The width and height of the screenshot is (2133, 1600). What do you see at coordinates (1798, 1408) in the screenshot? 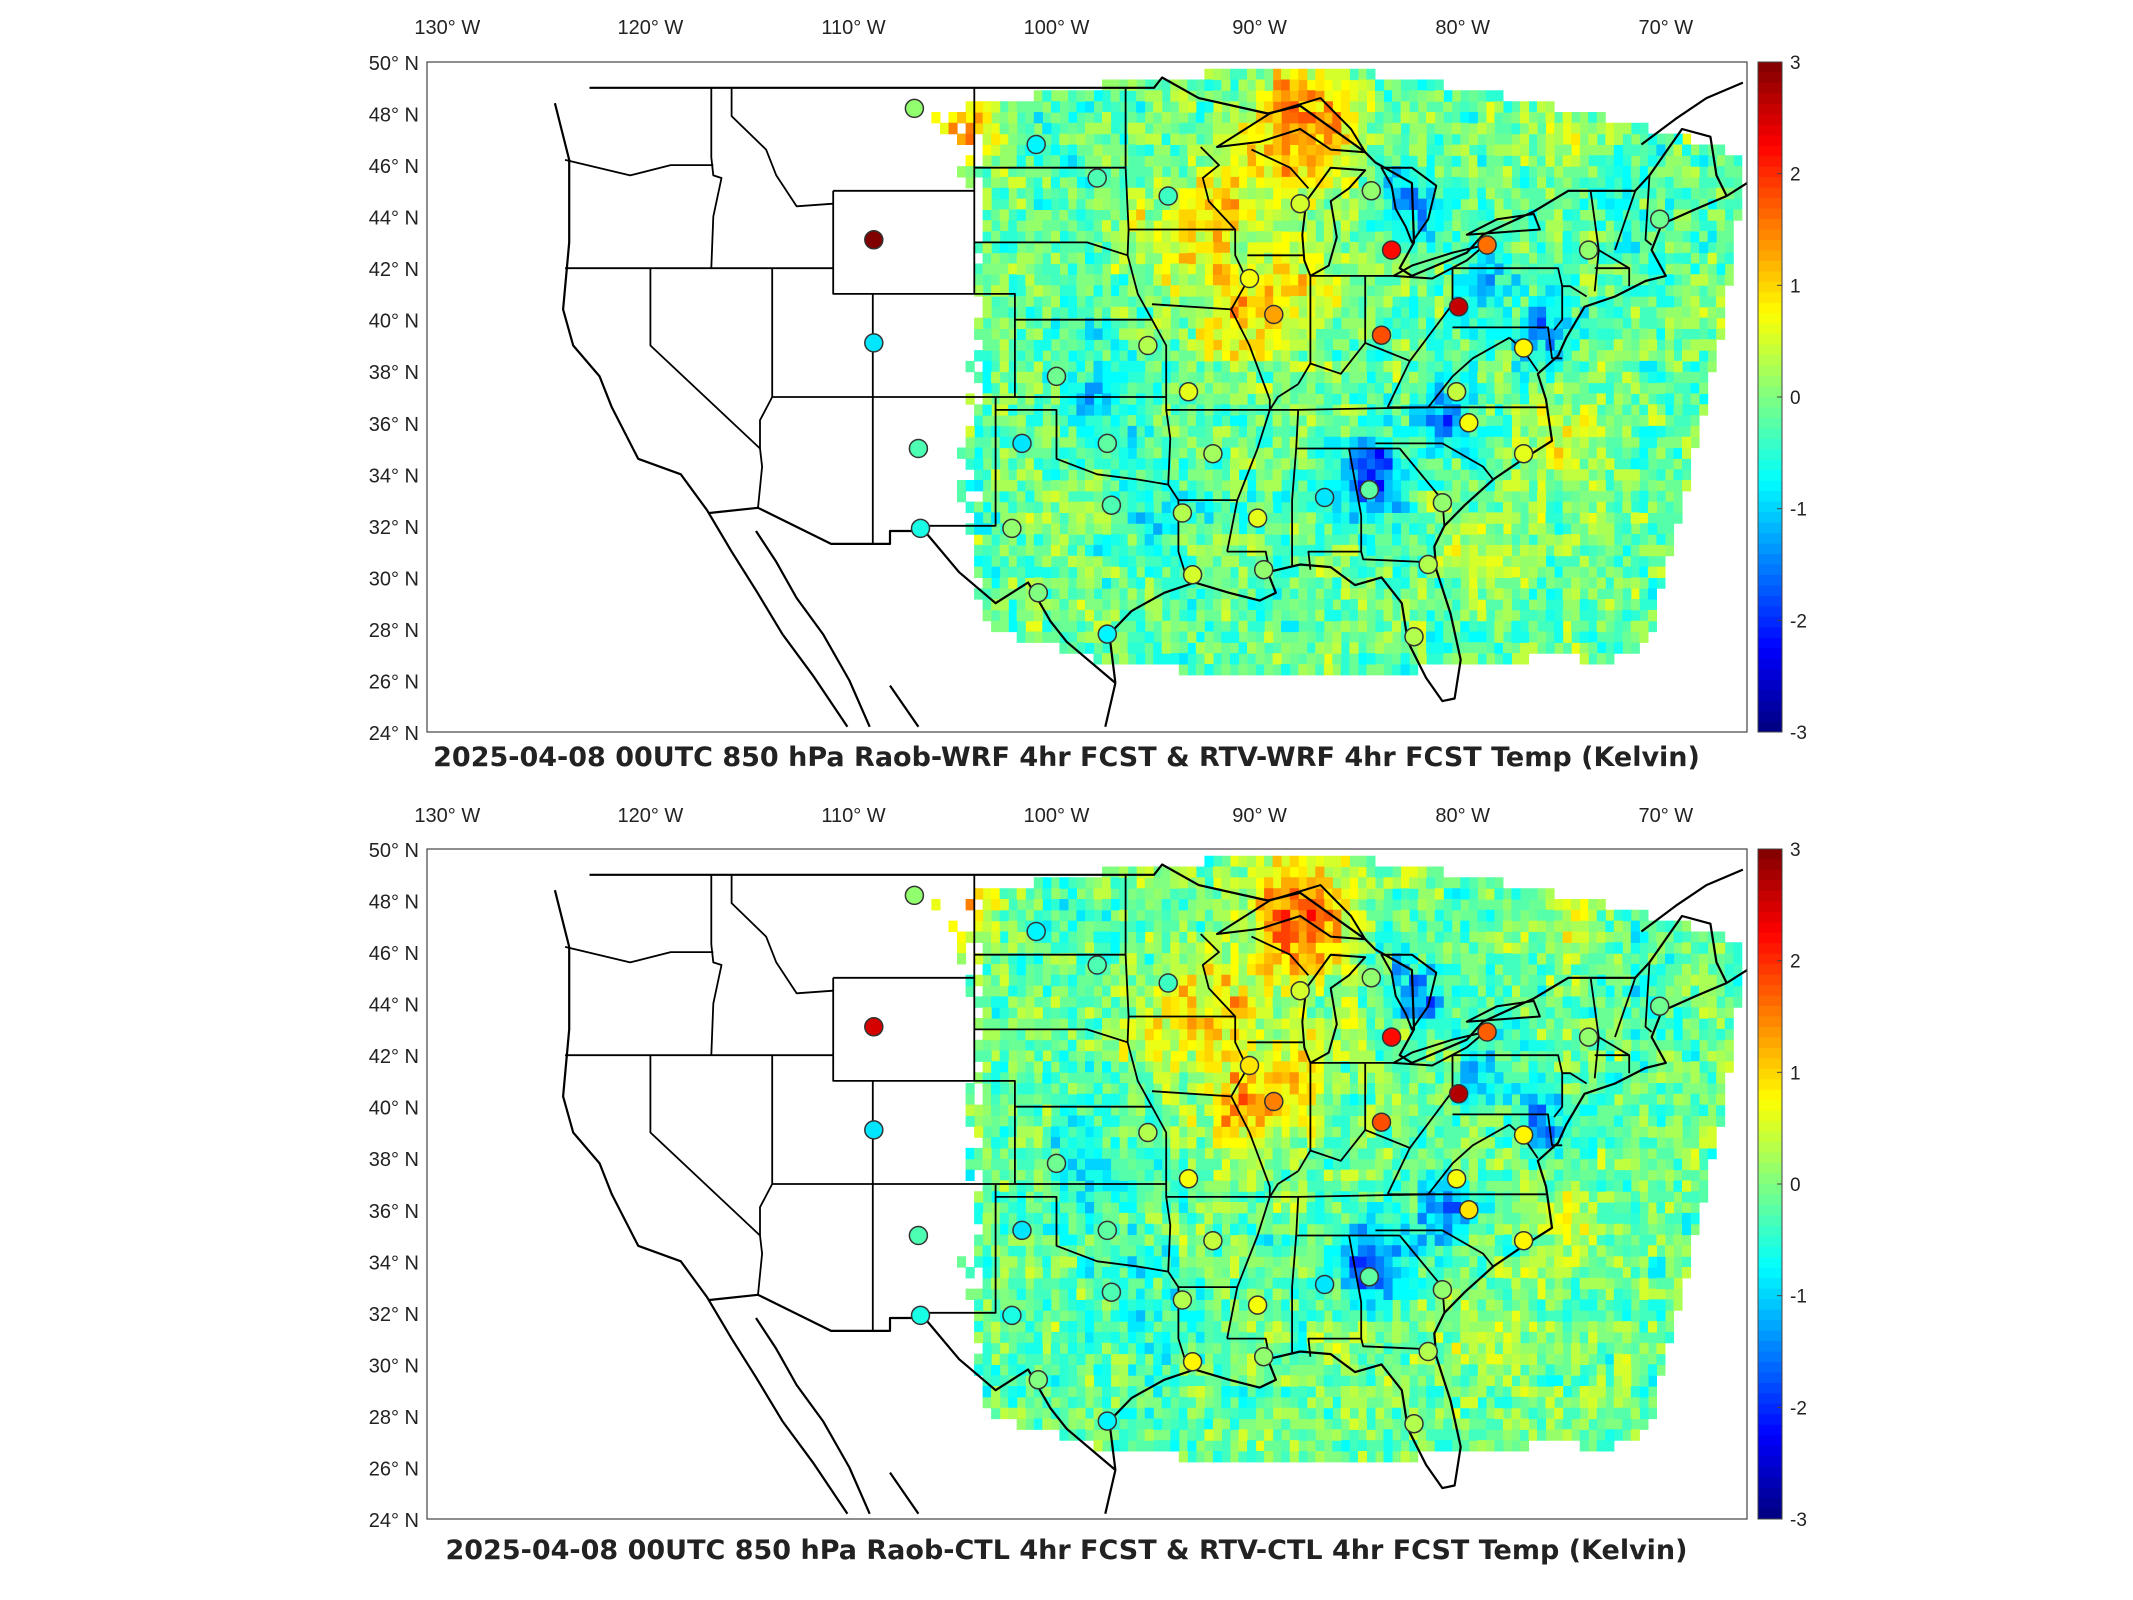
I see `colorbar-tick-label: -2` at bounding box center [1798, 1408].